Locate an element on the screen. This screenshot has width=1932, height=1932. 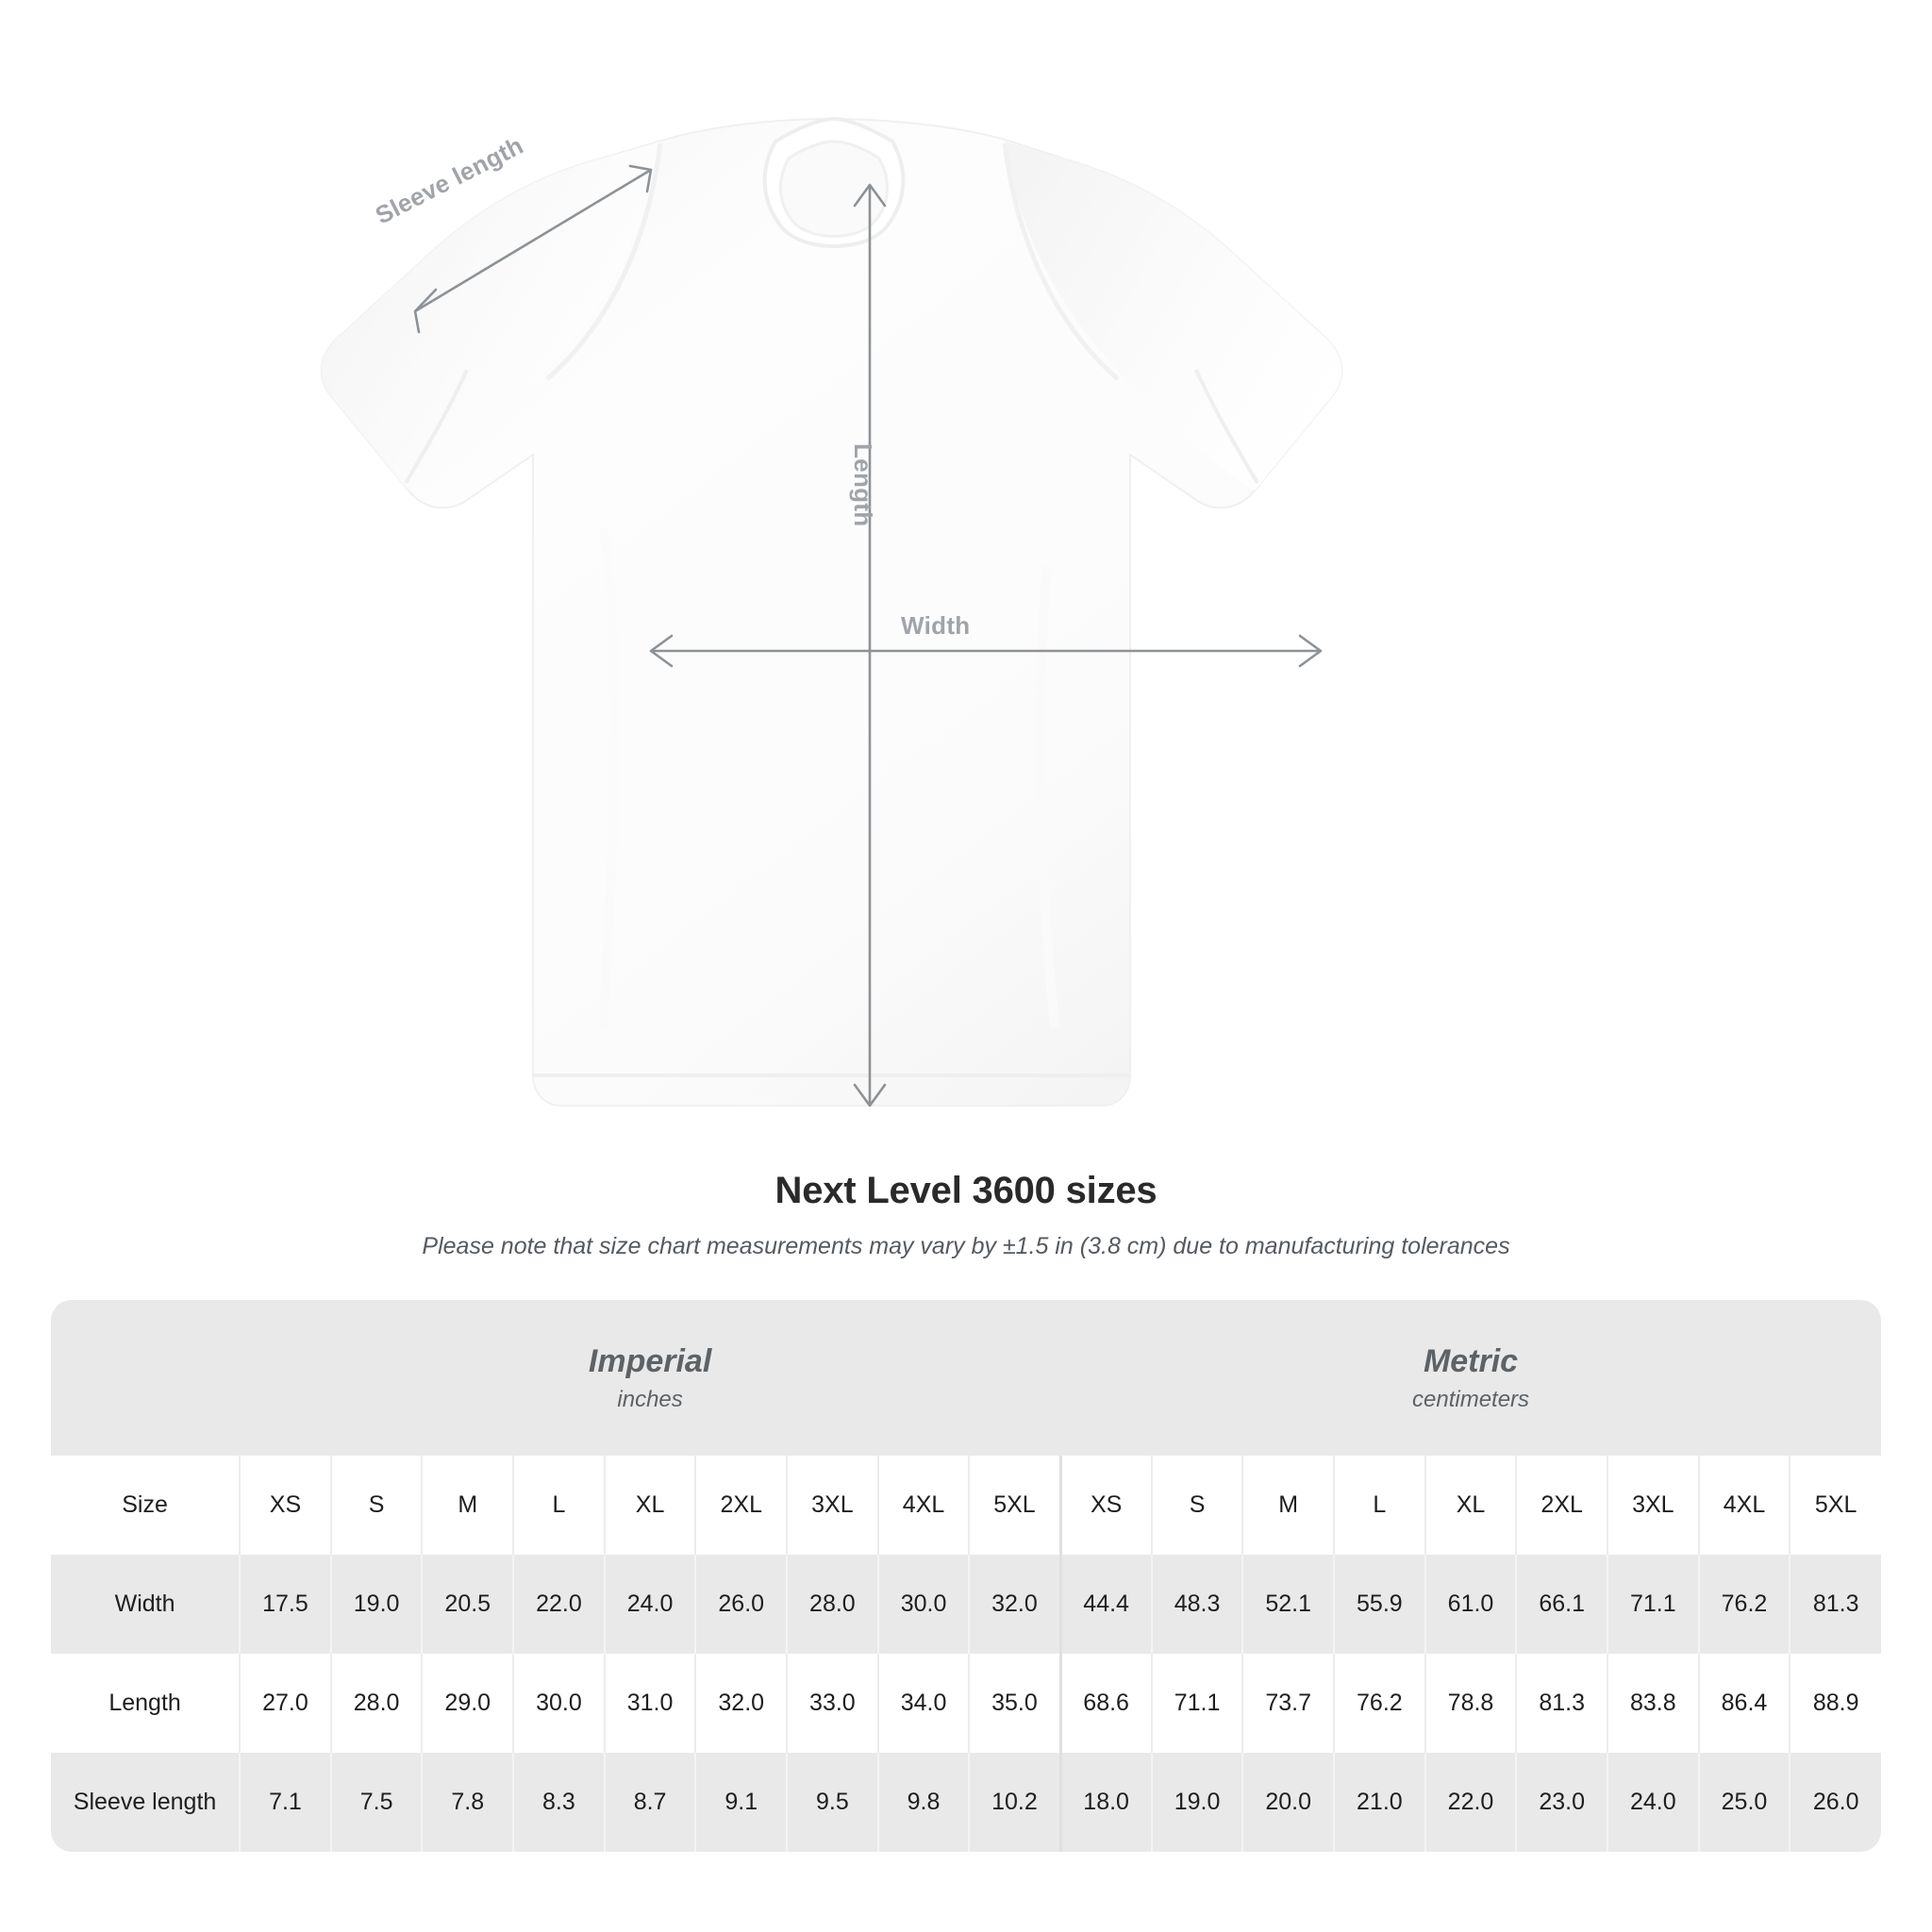
cell-width-metric-m: 52.1 is located at coordinates (1288, 1604).